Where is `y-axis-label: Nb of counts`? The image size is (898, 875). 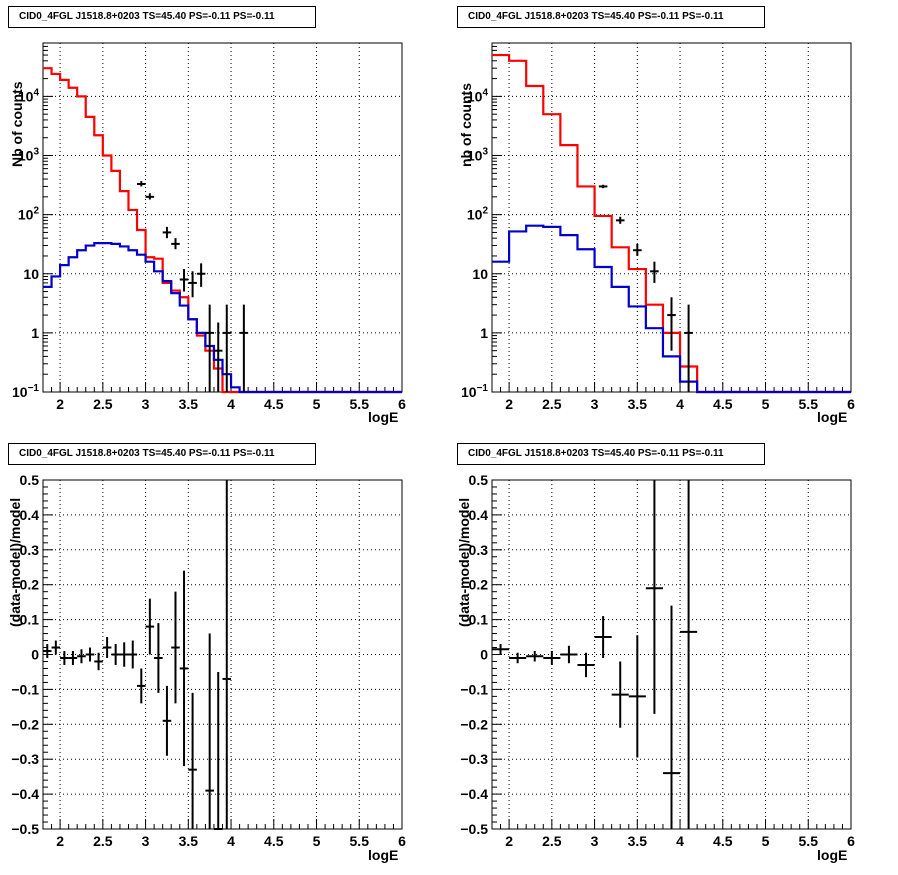
y-axis-label: Nb of counts is located at coordinates (17, 124).